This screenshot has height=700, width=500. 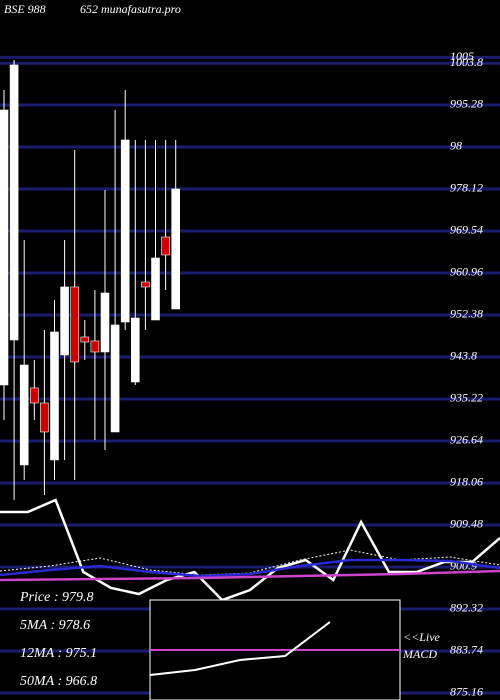 What do you see at coordinates (466, 650) in the screenshot?
I see `y-tick-label: 883.74` at bounding box center [466, 650].